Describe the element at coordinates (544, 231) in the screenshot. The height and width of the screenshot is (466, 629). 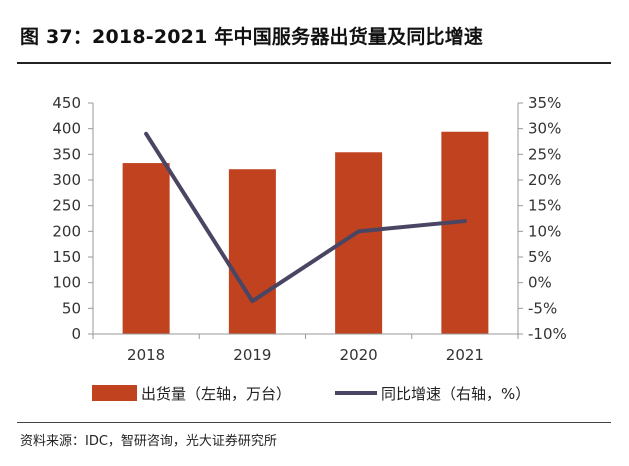
I see `right-tick-label: 10%` at that location.